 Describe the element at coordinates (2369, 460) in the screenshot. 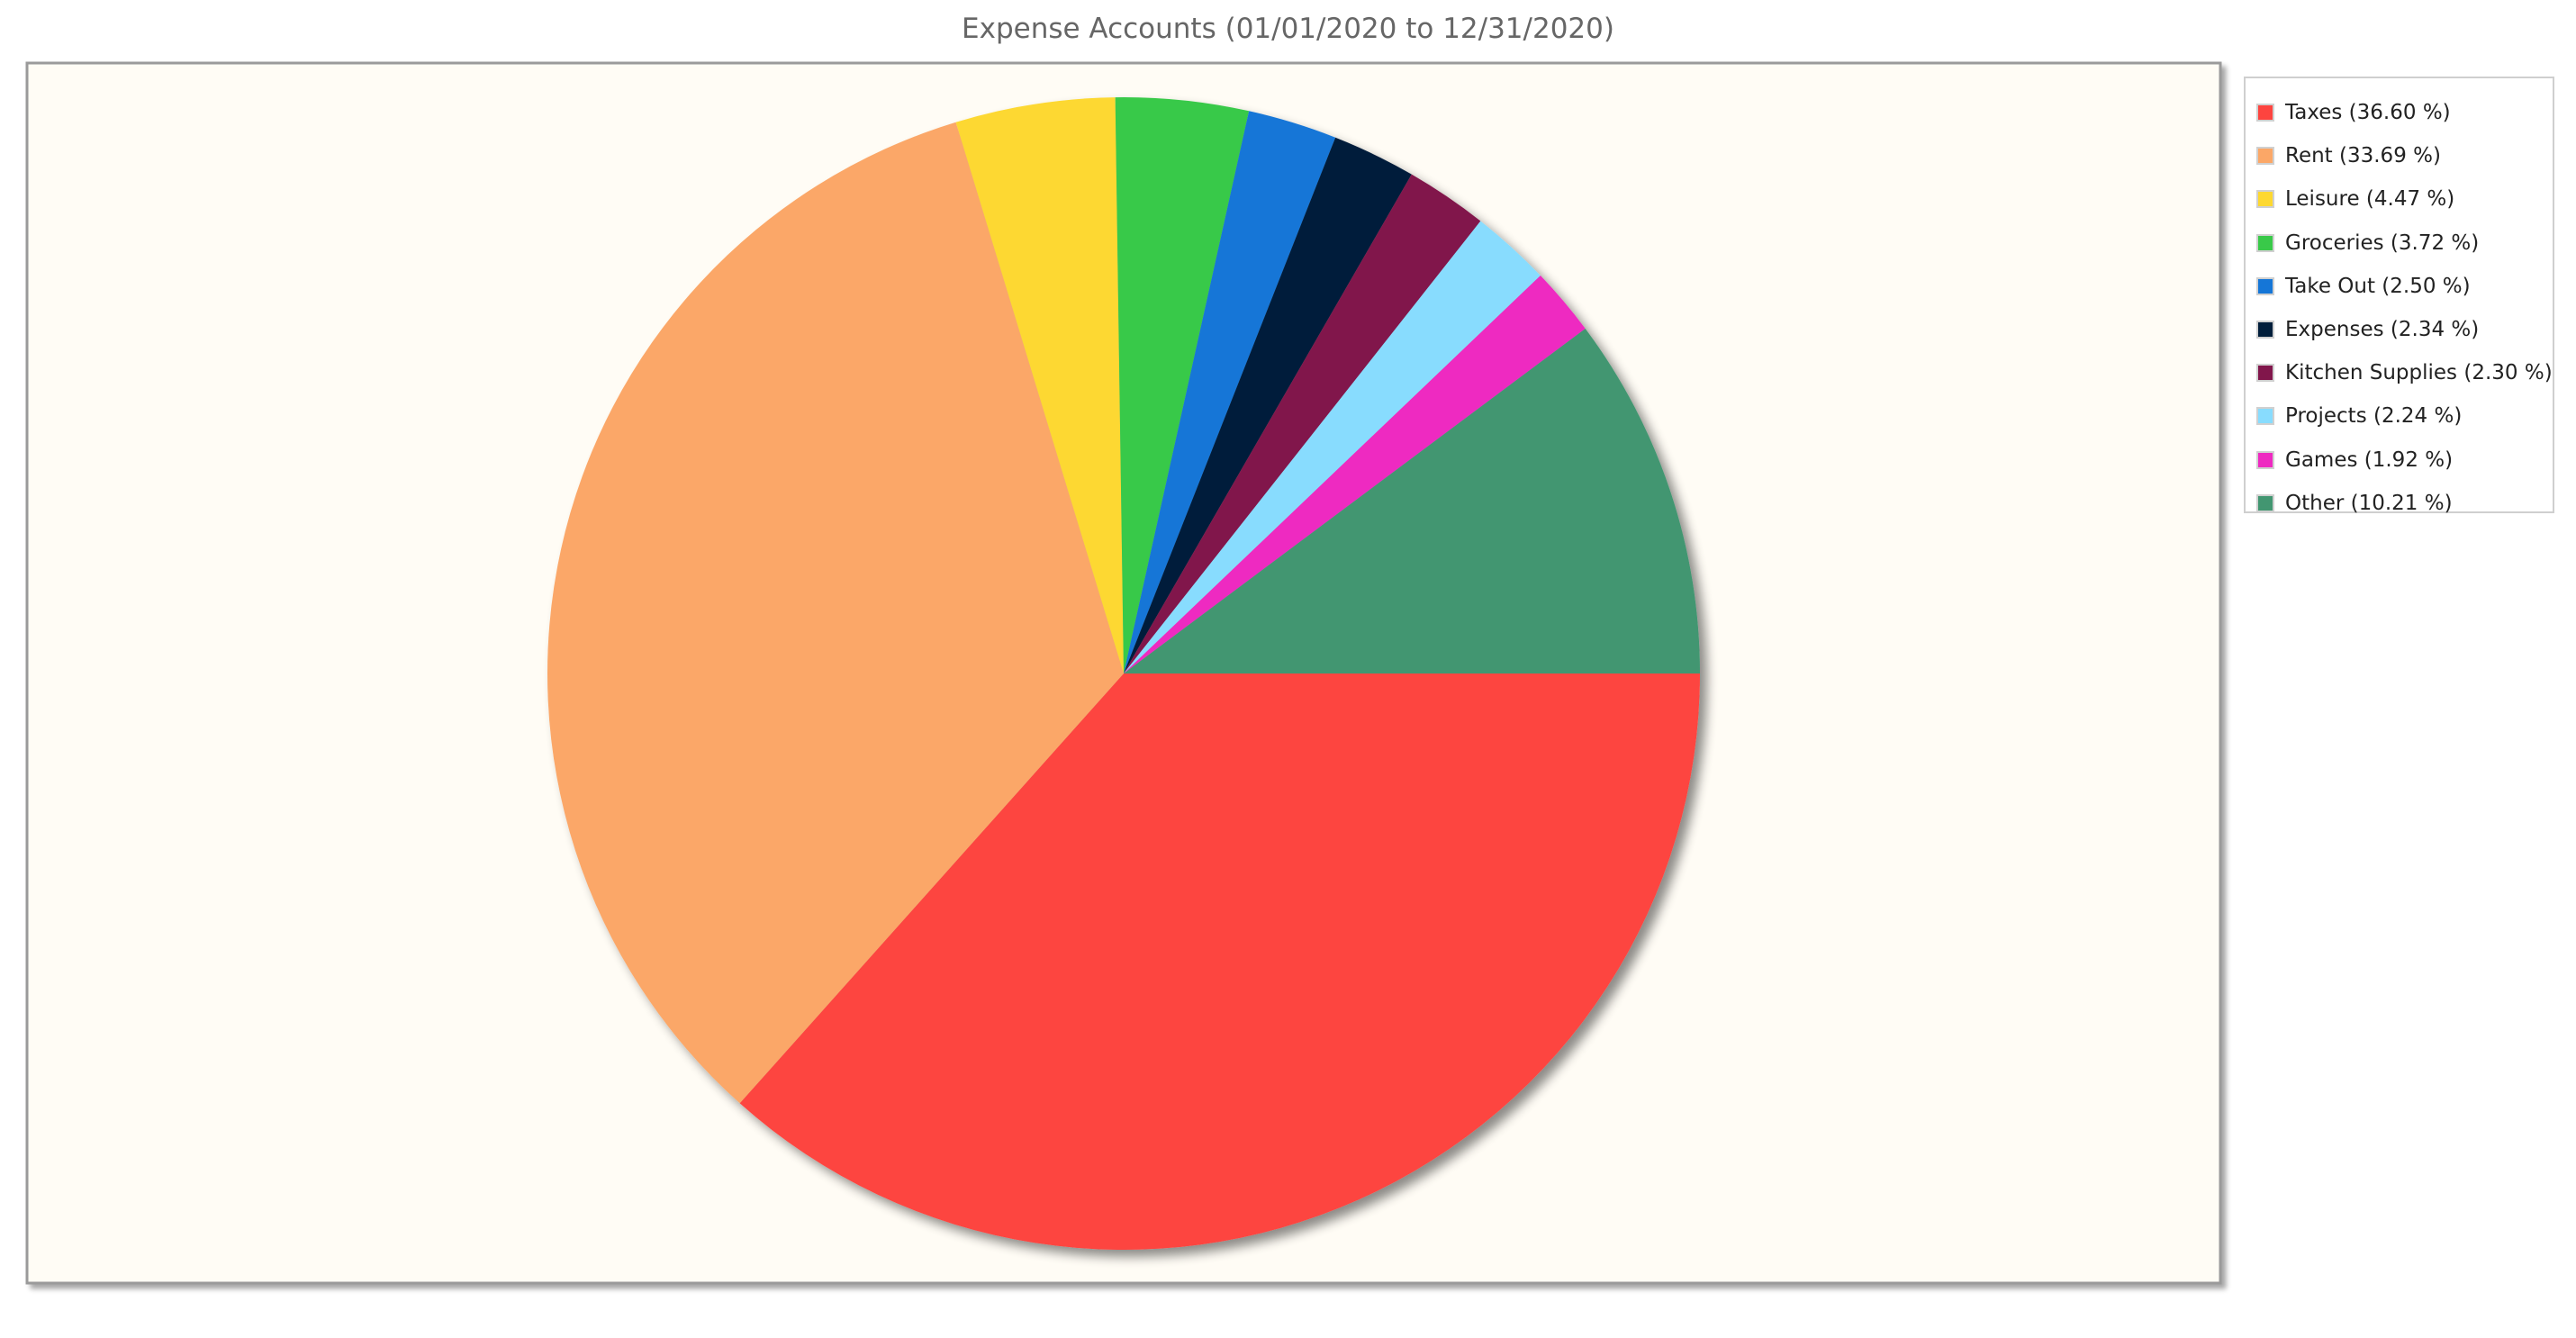

I see `legend-label: Games (1.92 %)` at that location.